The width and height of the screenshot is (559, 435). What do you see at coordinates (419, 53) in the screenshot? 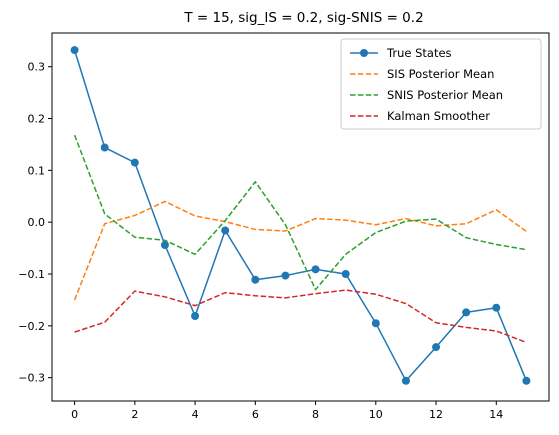
I see `legend-label-true-states: True States` at bounding box center [419, 53].